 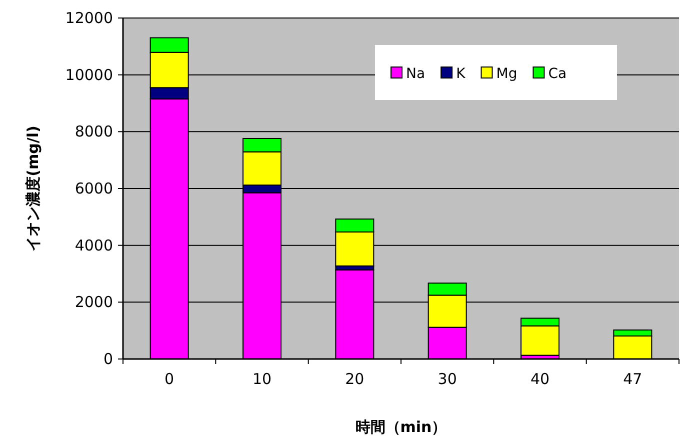 I want to click on x-tick-label: 20, so click(x=354, y=379).